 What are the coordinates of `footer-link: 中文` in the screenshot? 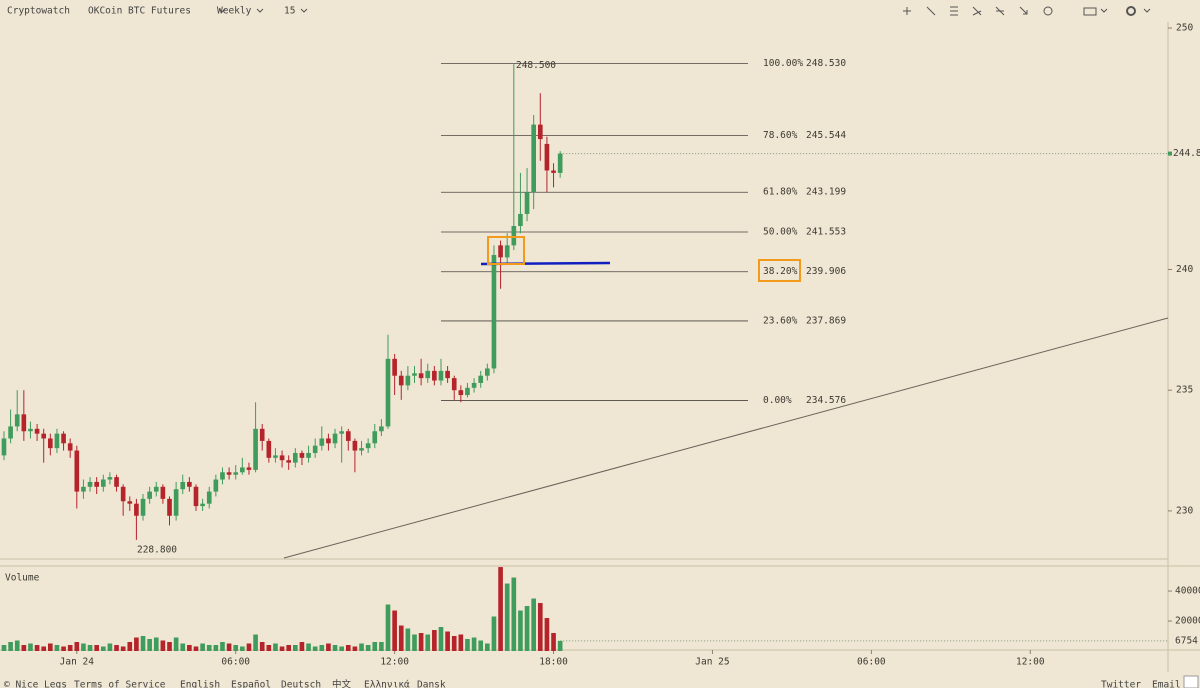 It's located at (342, 683).